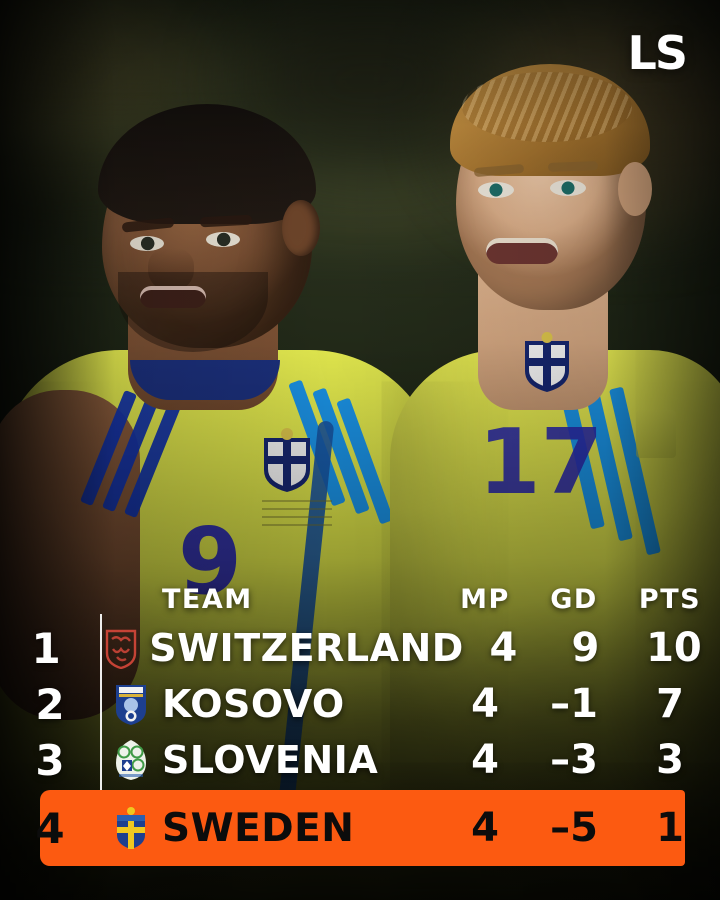 The height and width of the screenshot is (900, 720). What do you see at coordinates (50, 704) in the screenshot?
I see `row-rank: 2` at bounding box center [50, 704].